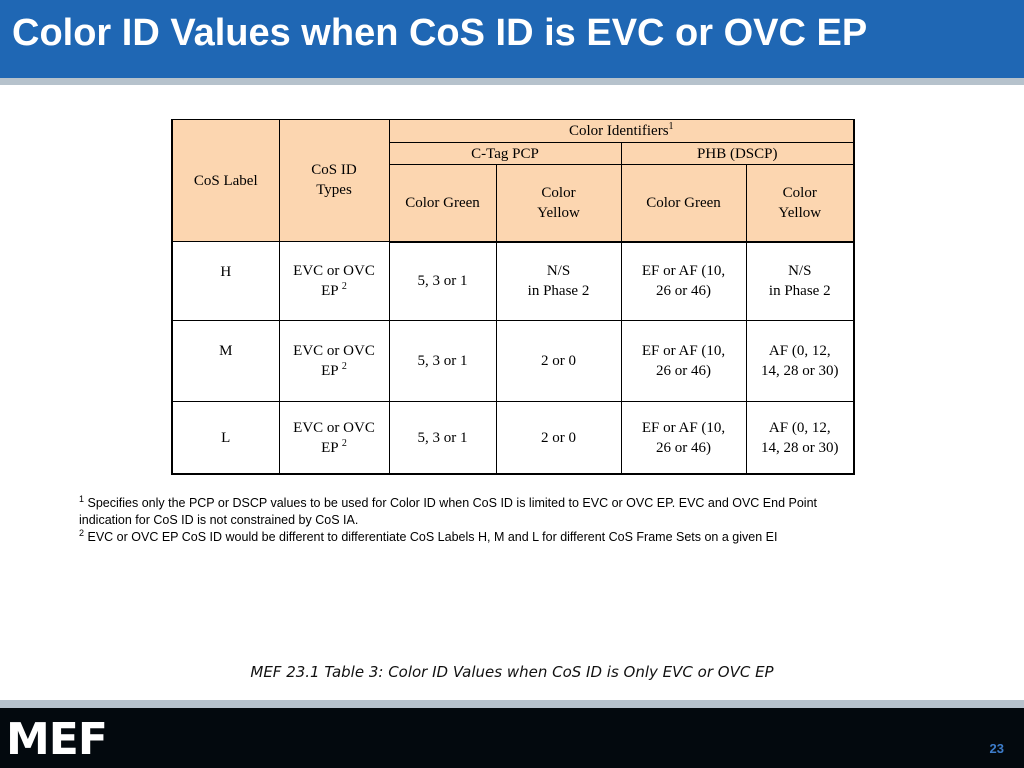  Describe the element at coordinates (558, 291) in the screenshot. I see `pcp-yellow-line2: in Phase 2` at that location.